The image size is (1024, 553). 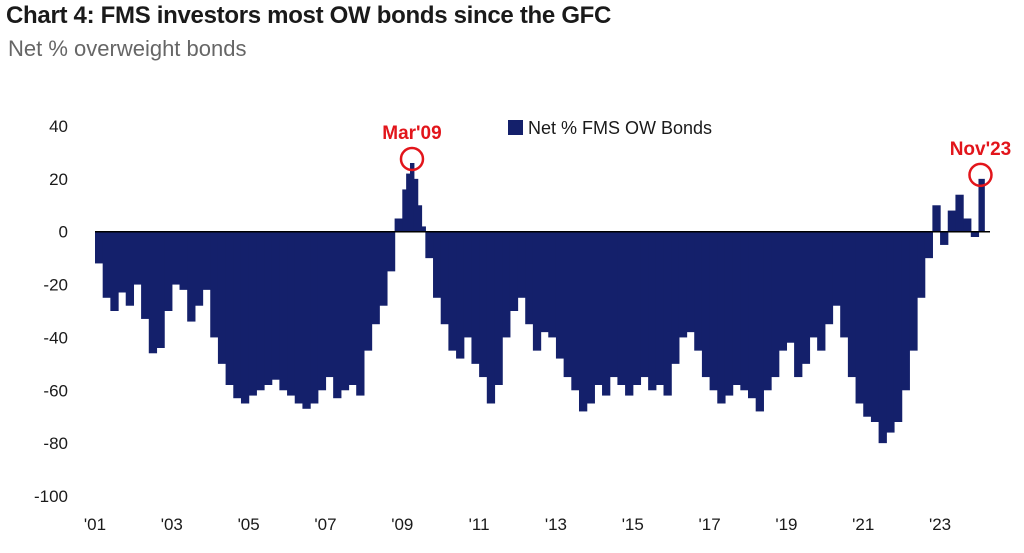 What do you see at coordinates (710, 524) in the screenshot?
I see `x-tick-label: '17` at bounding box center [710, 524].